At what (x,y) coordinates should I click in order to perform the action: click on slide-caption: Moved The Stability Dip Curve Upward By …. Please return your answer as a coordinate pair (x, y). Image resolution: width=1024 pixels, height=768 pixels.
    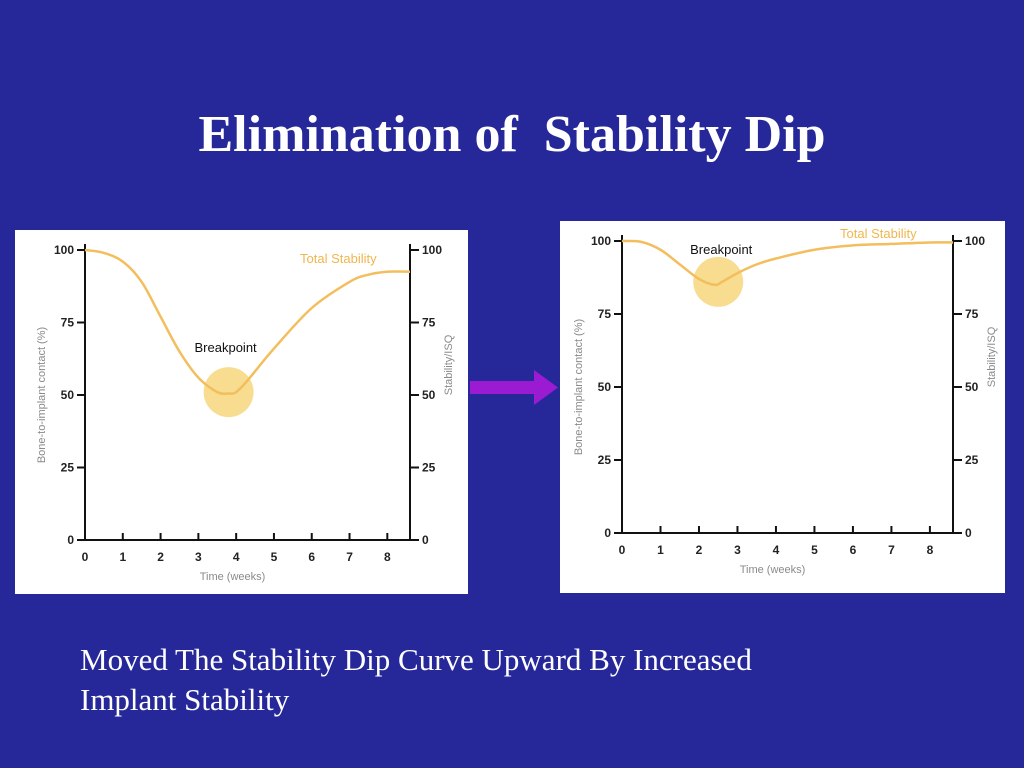
    Looking at the image, I should click on (530, 680).